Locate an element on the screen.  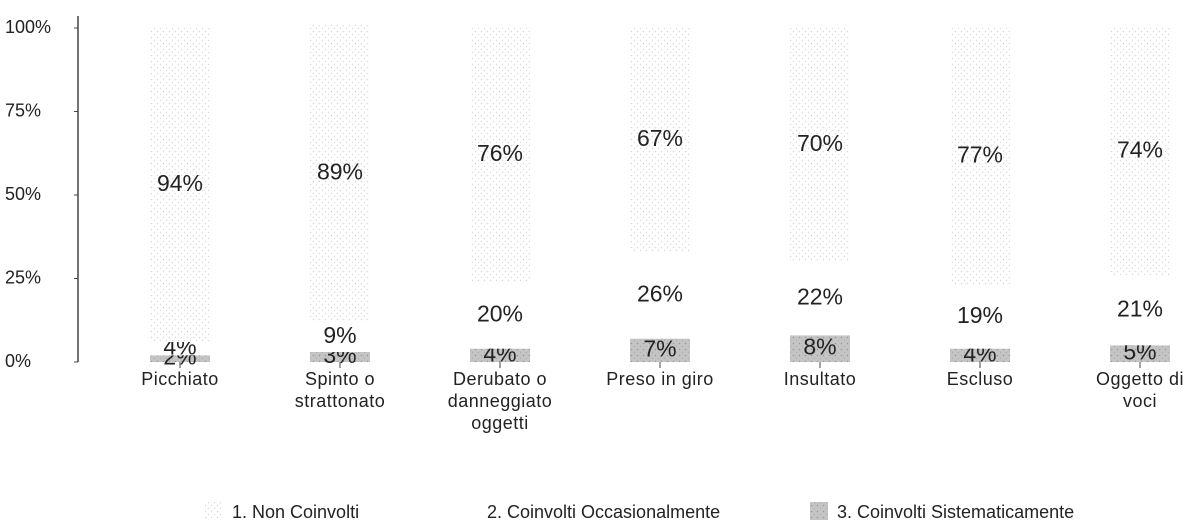
data-label: 89% is located at coordinates (340, 171).